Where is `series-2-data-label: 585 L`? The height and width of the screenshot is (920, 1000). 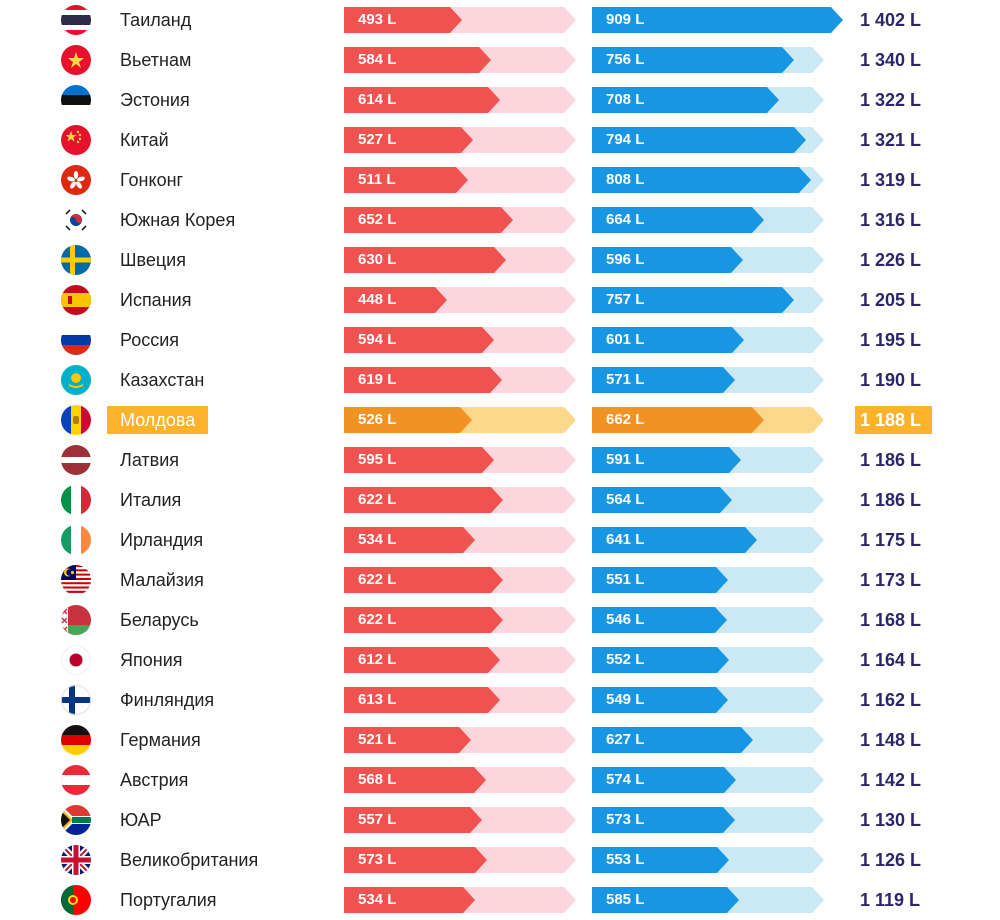 series-2-data-label: 585 L is located at coordinates (625, 899).